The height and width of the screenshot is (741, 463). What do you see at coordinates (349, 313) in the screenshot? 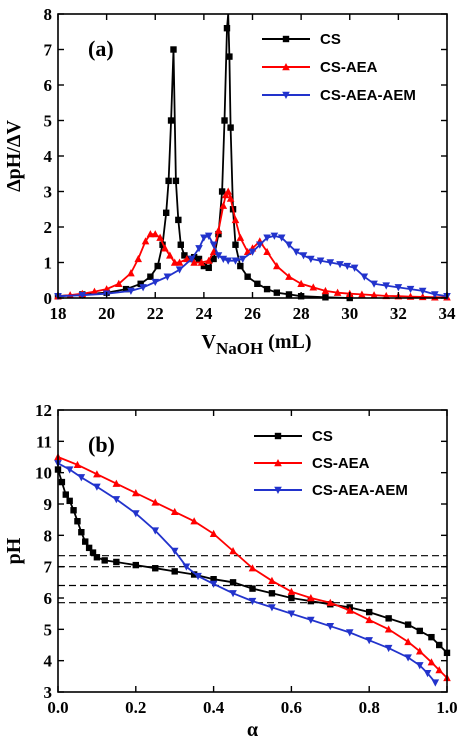
I see `x-tick-label: 30` at bounding box center [349, 313].